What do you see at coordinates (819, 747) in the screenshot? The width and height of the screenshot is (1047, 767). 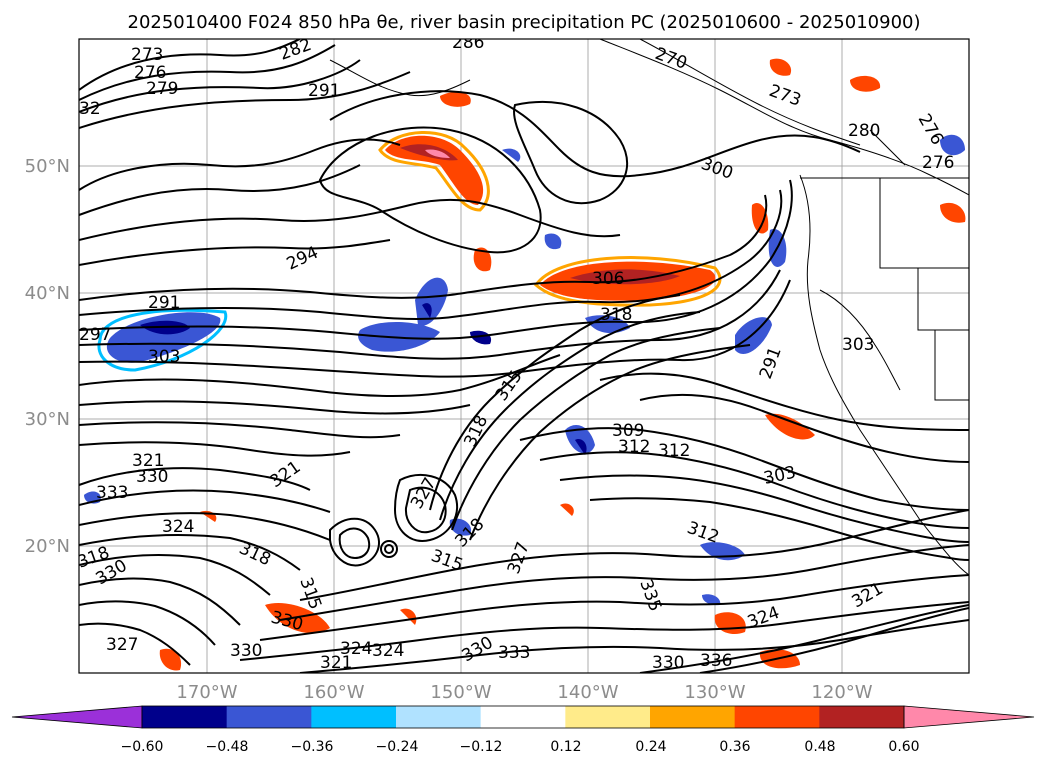 I see `colorbar-tick-label: 0.48` at bounding box center [819, 747].